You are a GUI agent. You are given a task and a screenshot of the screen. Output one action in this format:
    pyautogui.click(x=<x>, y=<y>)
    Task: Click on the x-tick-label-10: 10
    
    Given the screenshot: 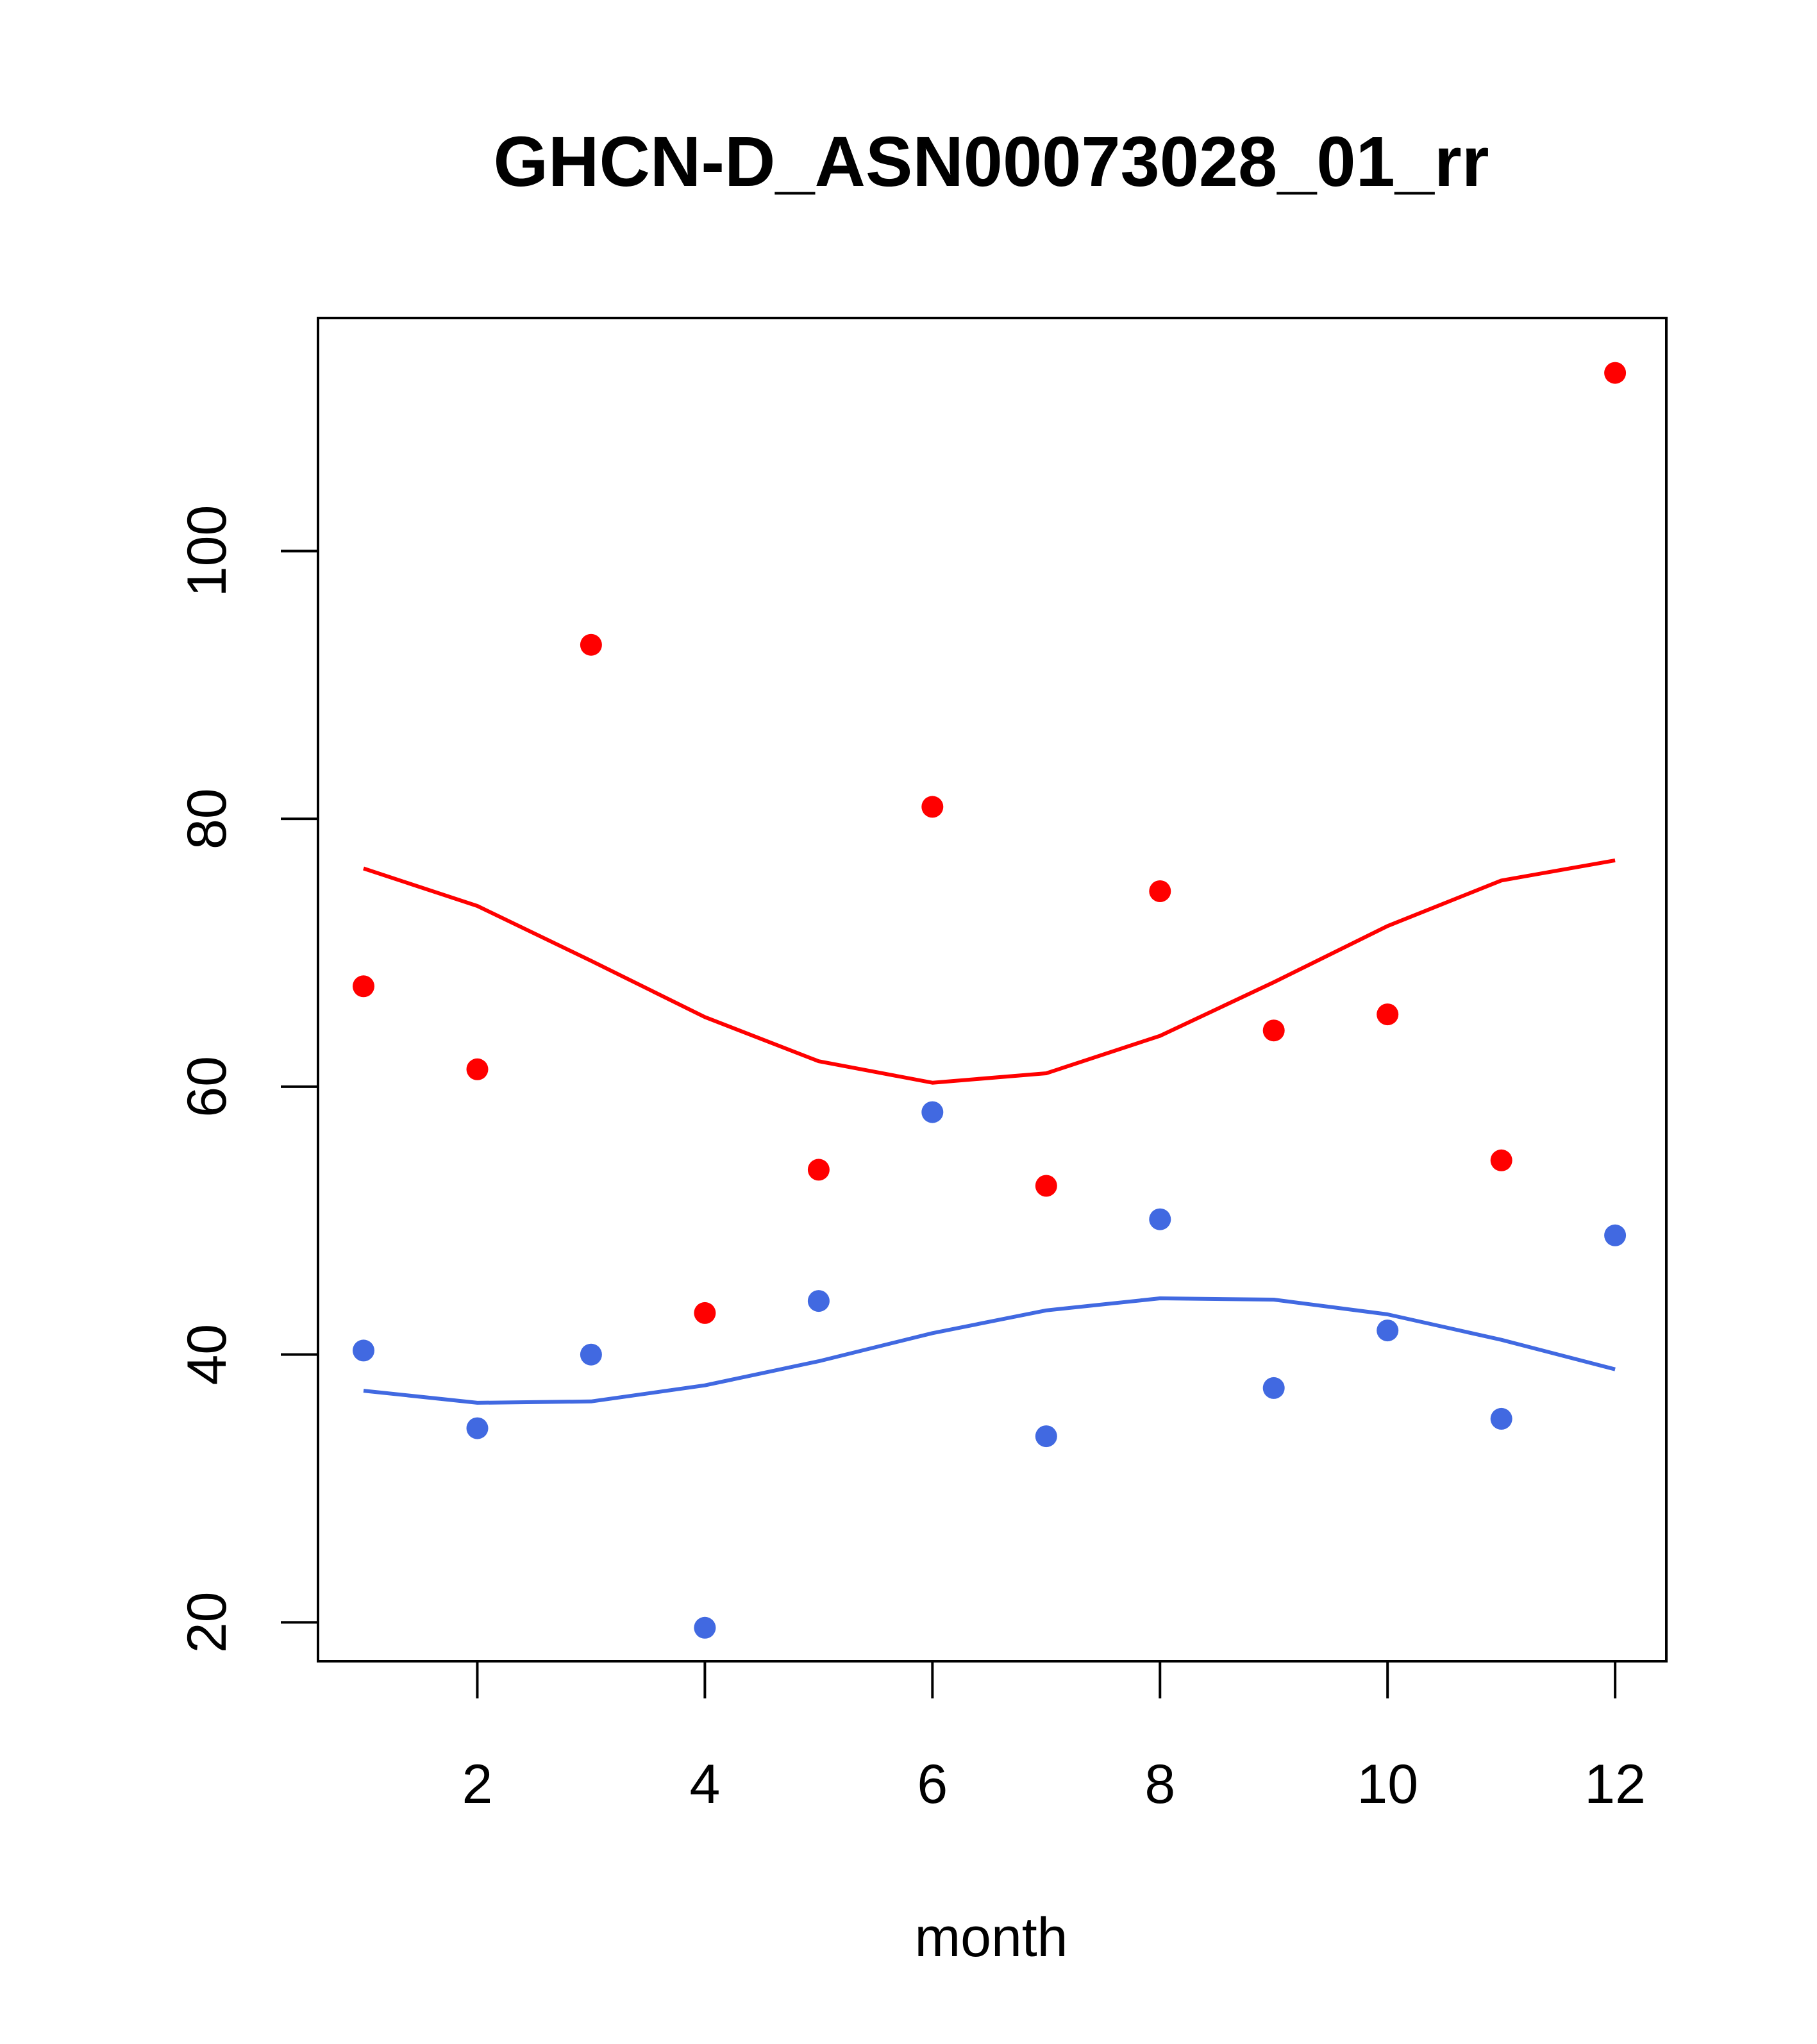 What is the action you would take?
    pyautogui.click(x=1388, y=1785)
    